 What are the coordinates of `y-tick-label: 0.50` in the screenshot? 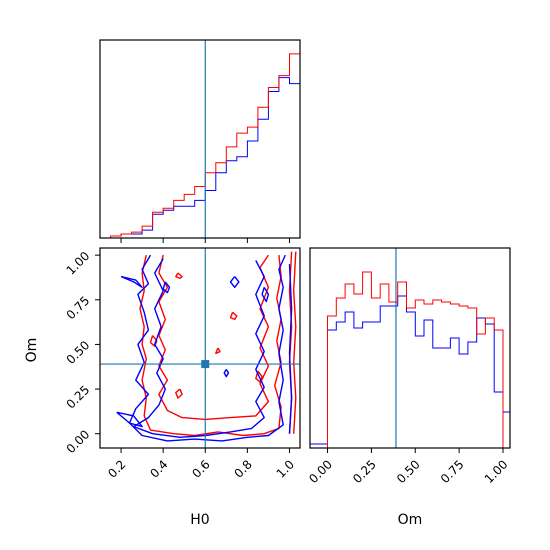 It's located at (78, 352).